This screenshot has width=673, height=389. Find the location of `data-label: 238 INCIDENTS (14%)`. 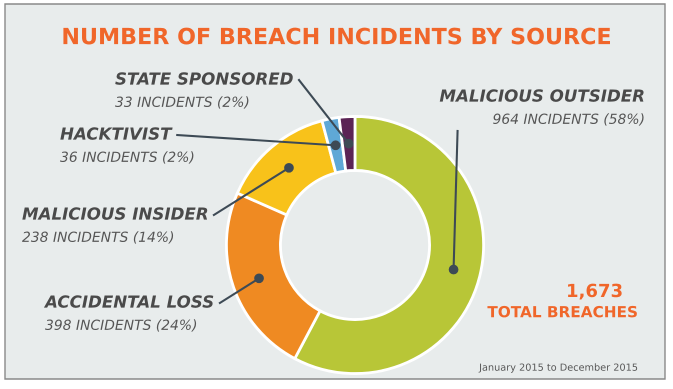

data-label: 238 INCIDENTS (14%) is located at coordinates (98, 237).